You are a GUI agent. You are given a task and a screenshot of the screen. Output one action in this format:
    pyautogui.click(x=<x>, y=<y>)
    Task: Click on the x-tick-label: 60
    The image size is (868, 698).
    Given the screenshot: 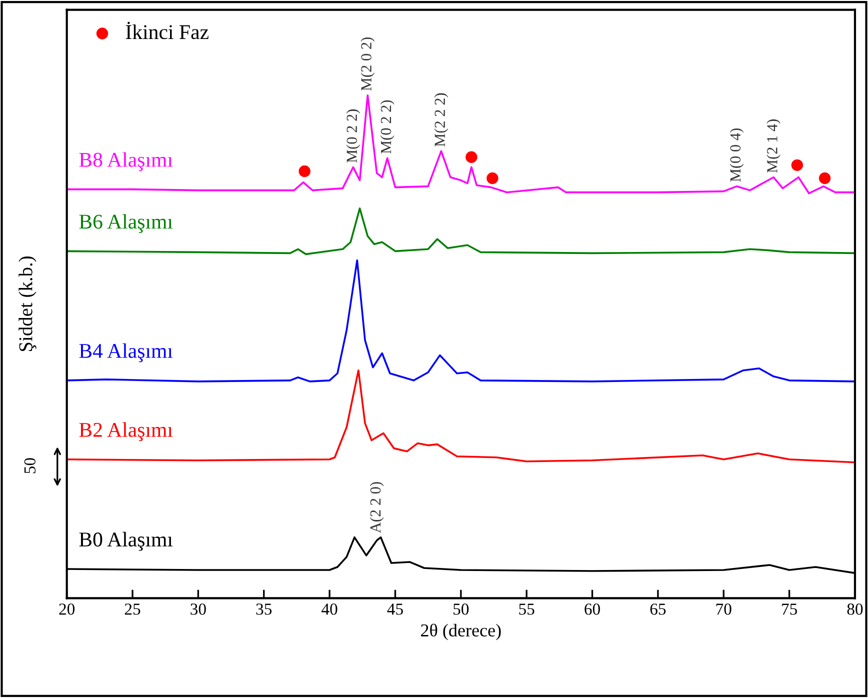 What is the action you would take?
    pyautogui.click(x=592, y=609)
    